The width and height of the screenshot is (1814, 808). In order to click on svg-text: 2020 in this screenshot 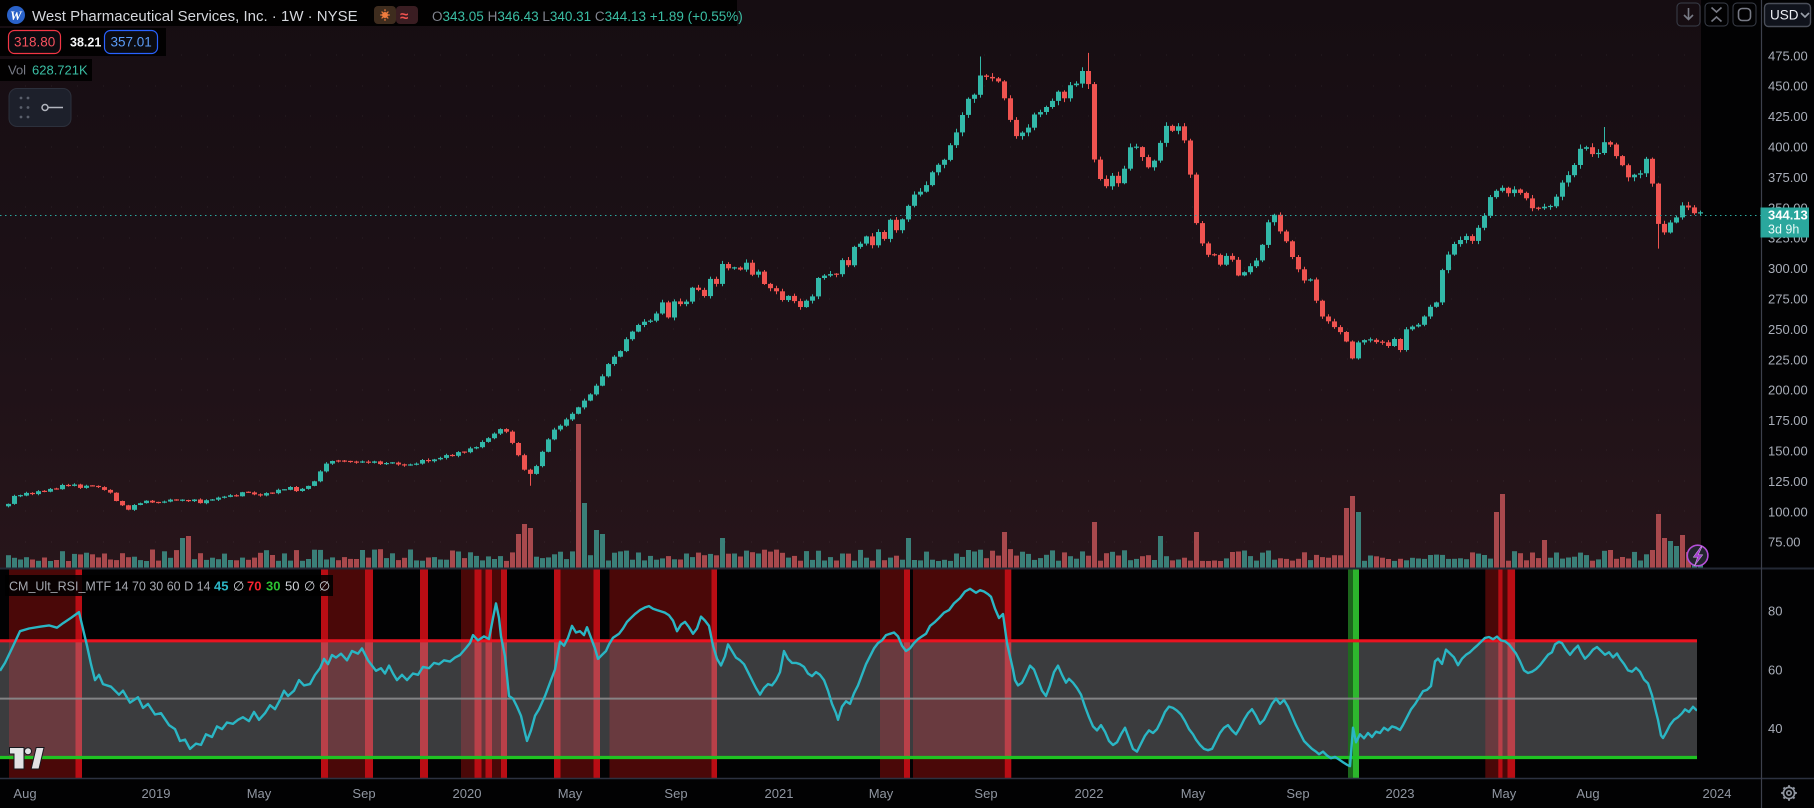, I will do `click(467, 793)`.